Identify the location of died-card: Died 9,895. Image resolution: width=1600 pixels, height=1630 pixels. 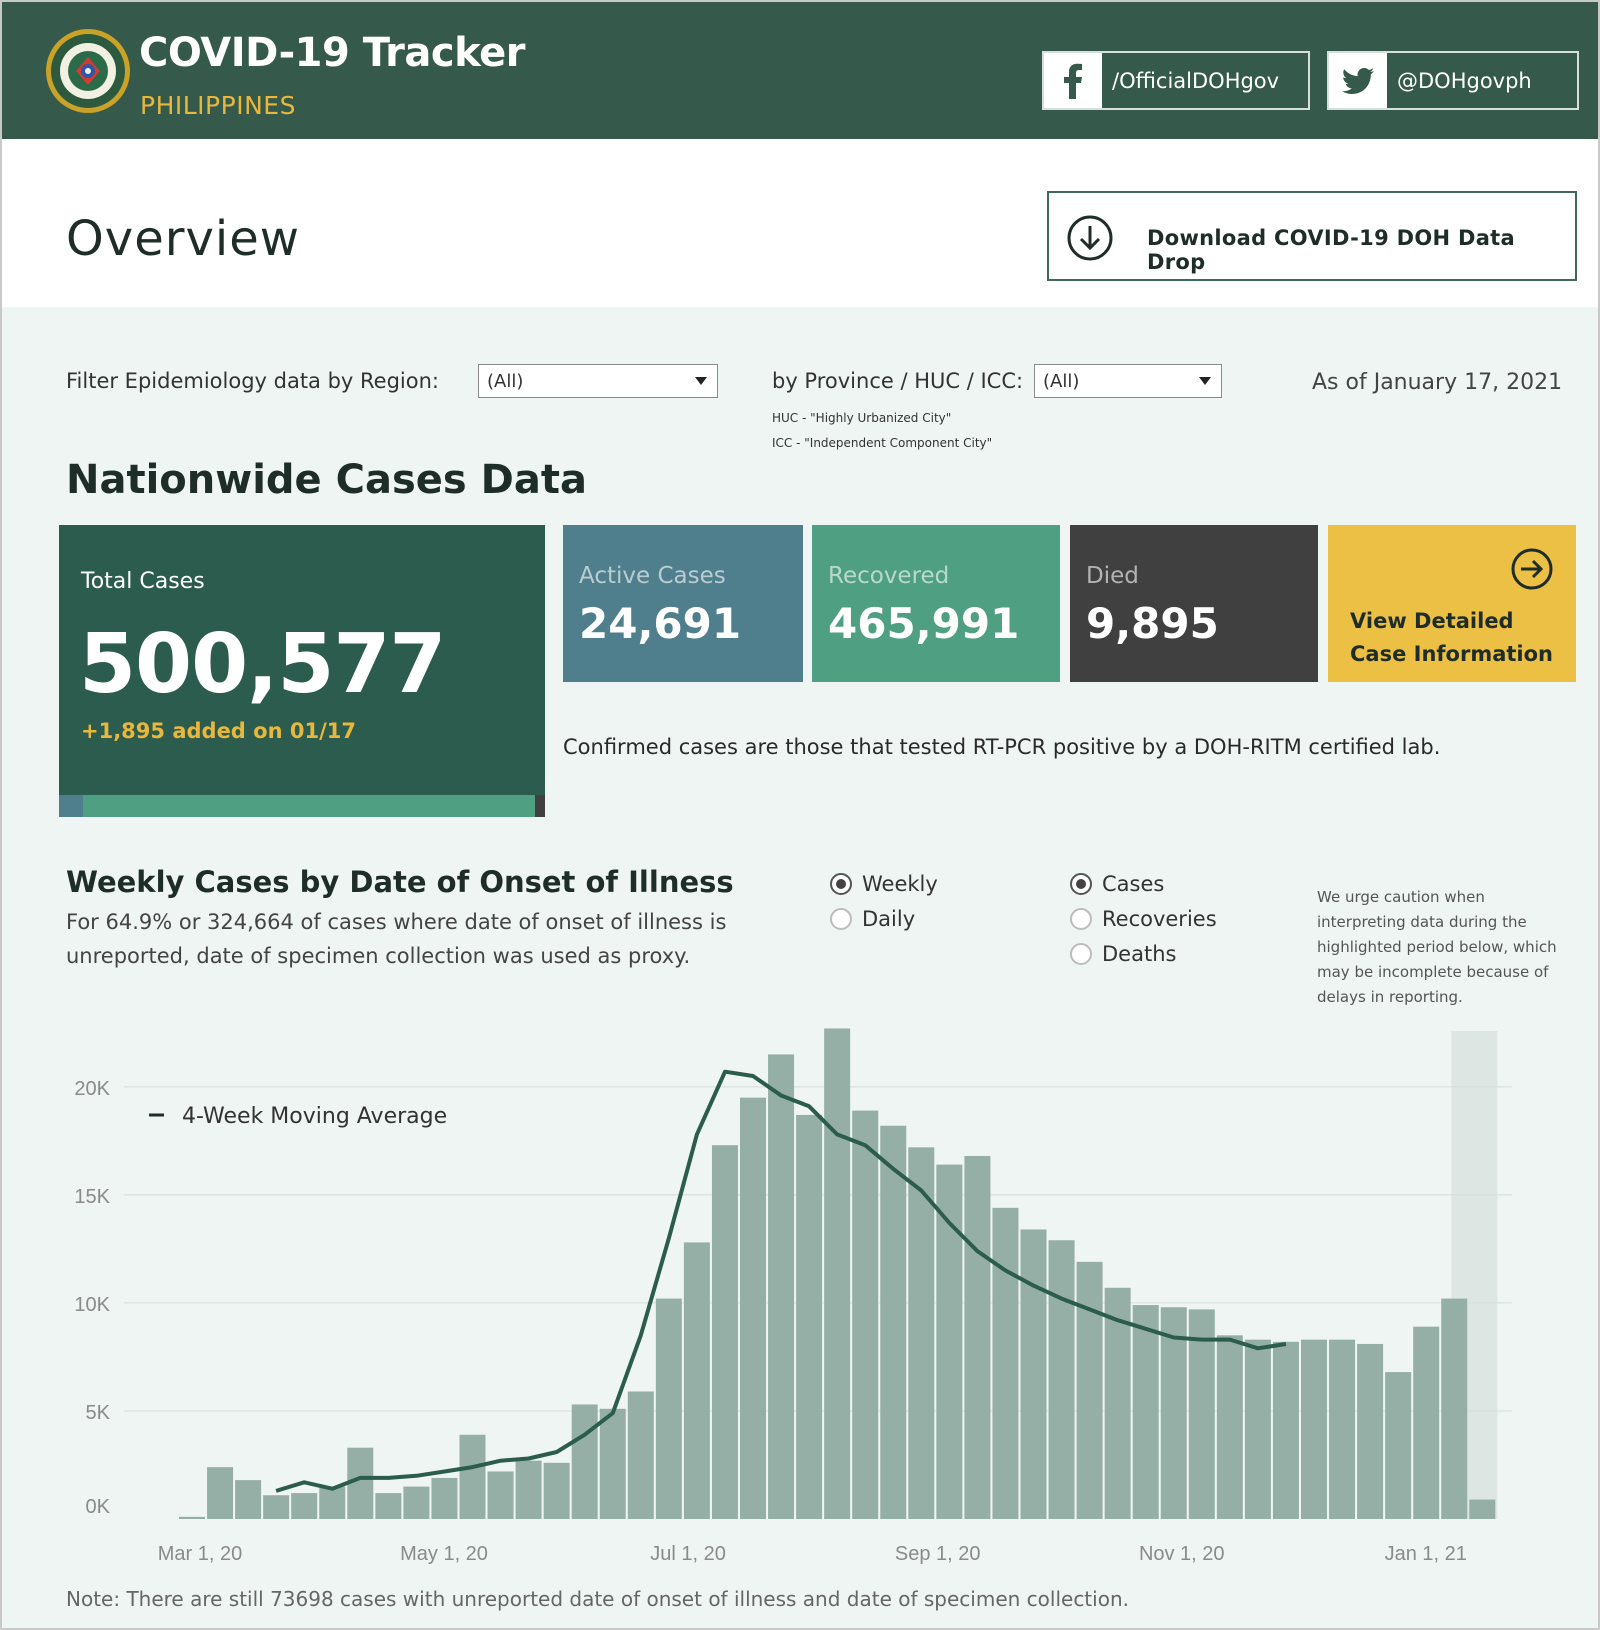
(1194, 603).